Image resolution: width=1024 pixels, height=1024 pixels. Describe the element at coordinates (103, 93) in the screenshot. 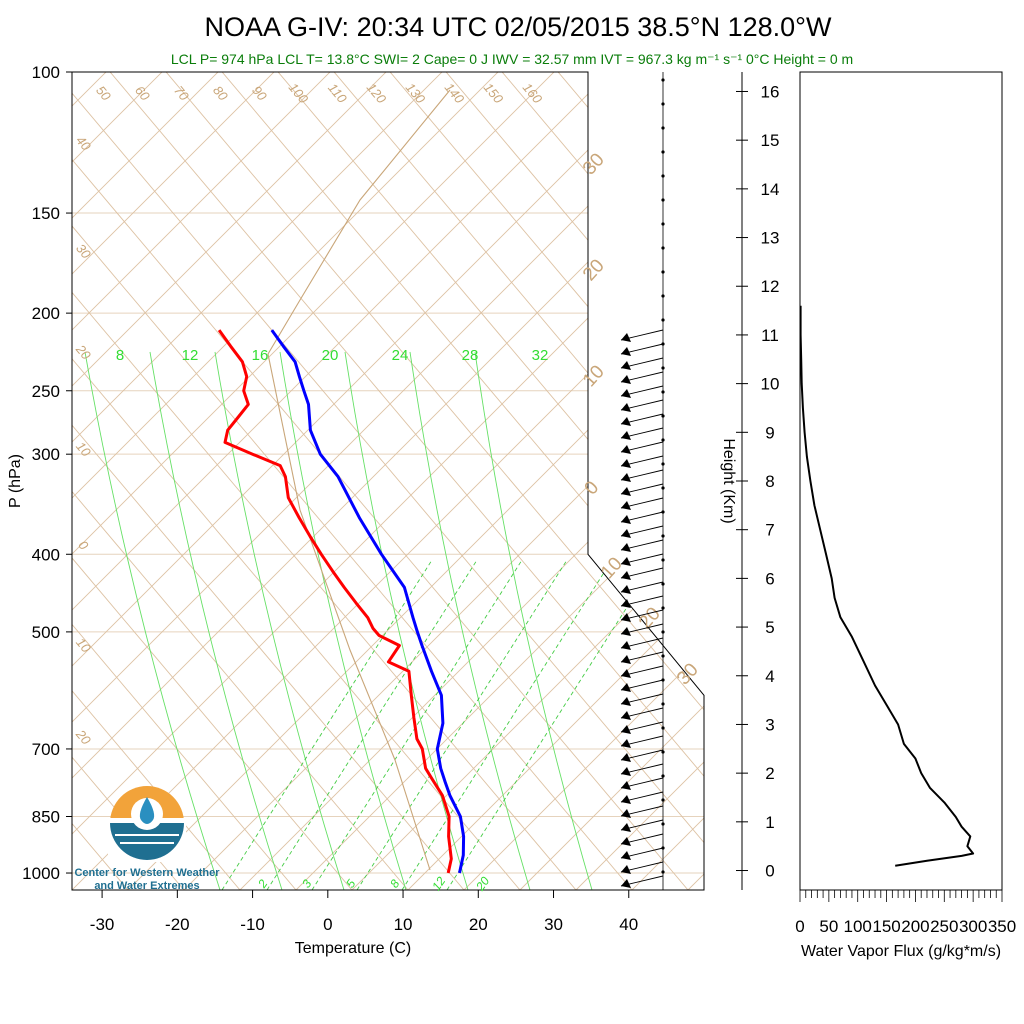

I see `theta-label: 50` at that location.